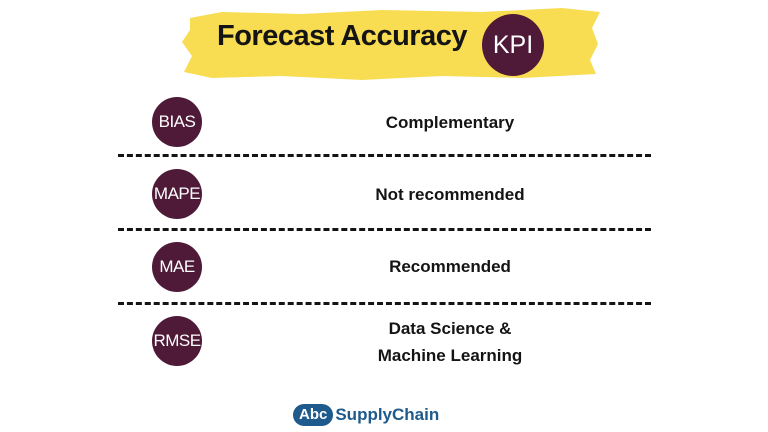 The image size is (768, 432). Describe the element at coordinates (342, 36) in the screenshot. I see `page-title: Forecast Accuracy` at that location.